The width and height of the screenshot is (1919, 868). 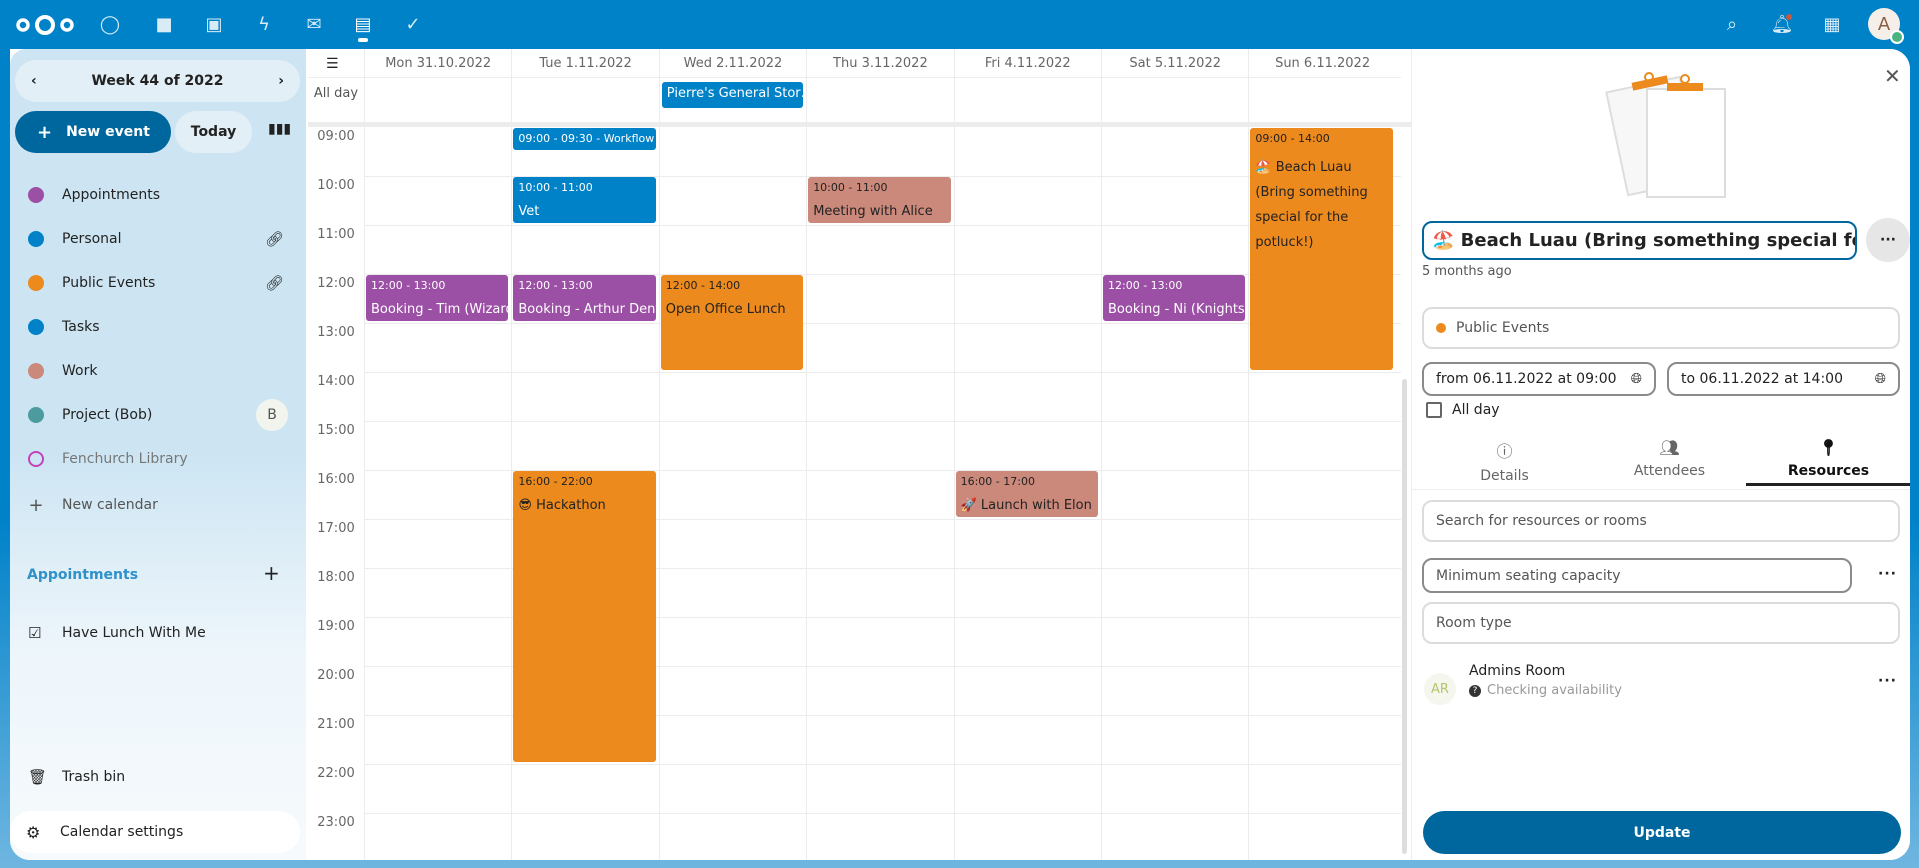 I want to click on contacts-icon: ▦, so click(x=1832, y=24).